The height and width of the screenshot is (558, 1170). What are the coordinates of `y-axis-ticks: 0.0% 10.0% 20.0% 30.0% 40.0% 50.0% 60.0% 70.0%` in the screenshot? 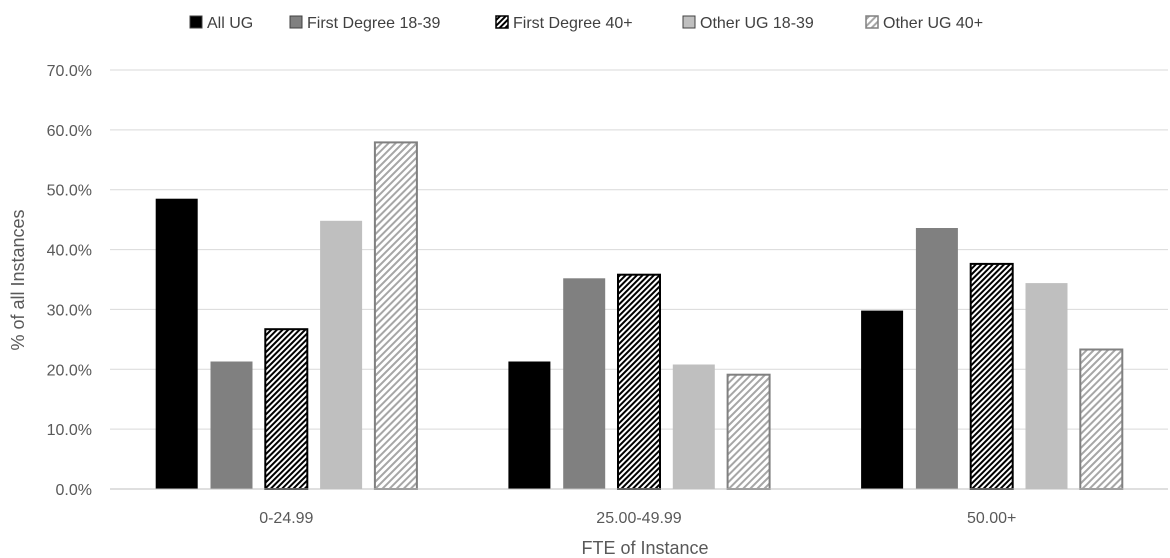 It's located at (69, 281).